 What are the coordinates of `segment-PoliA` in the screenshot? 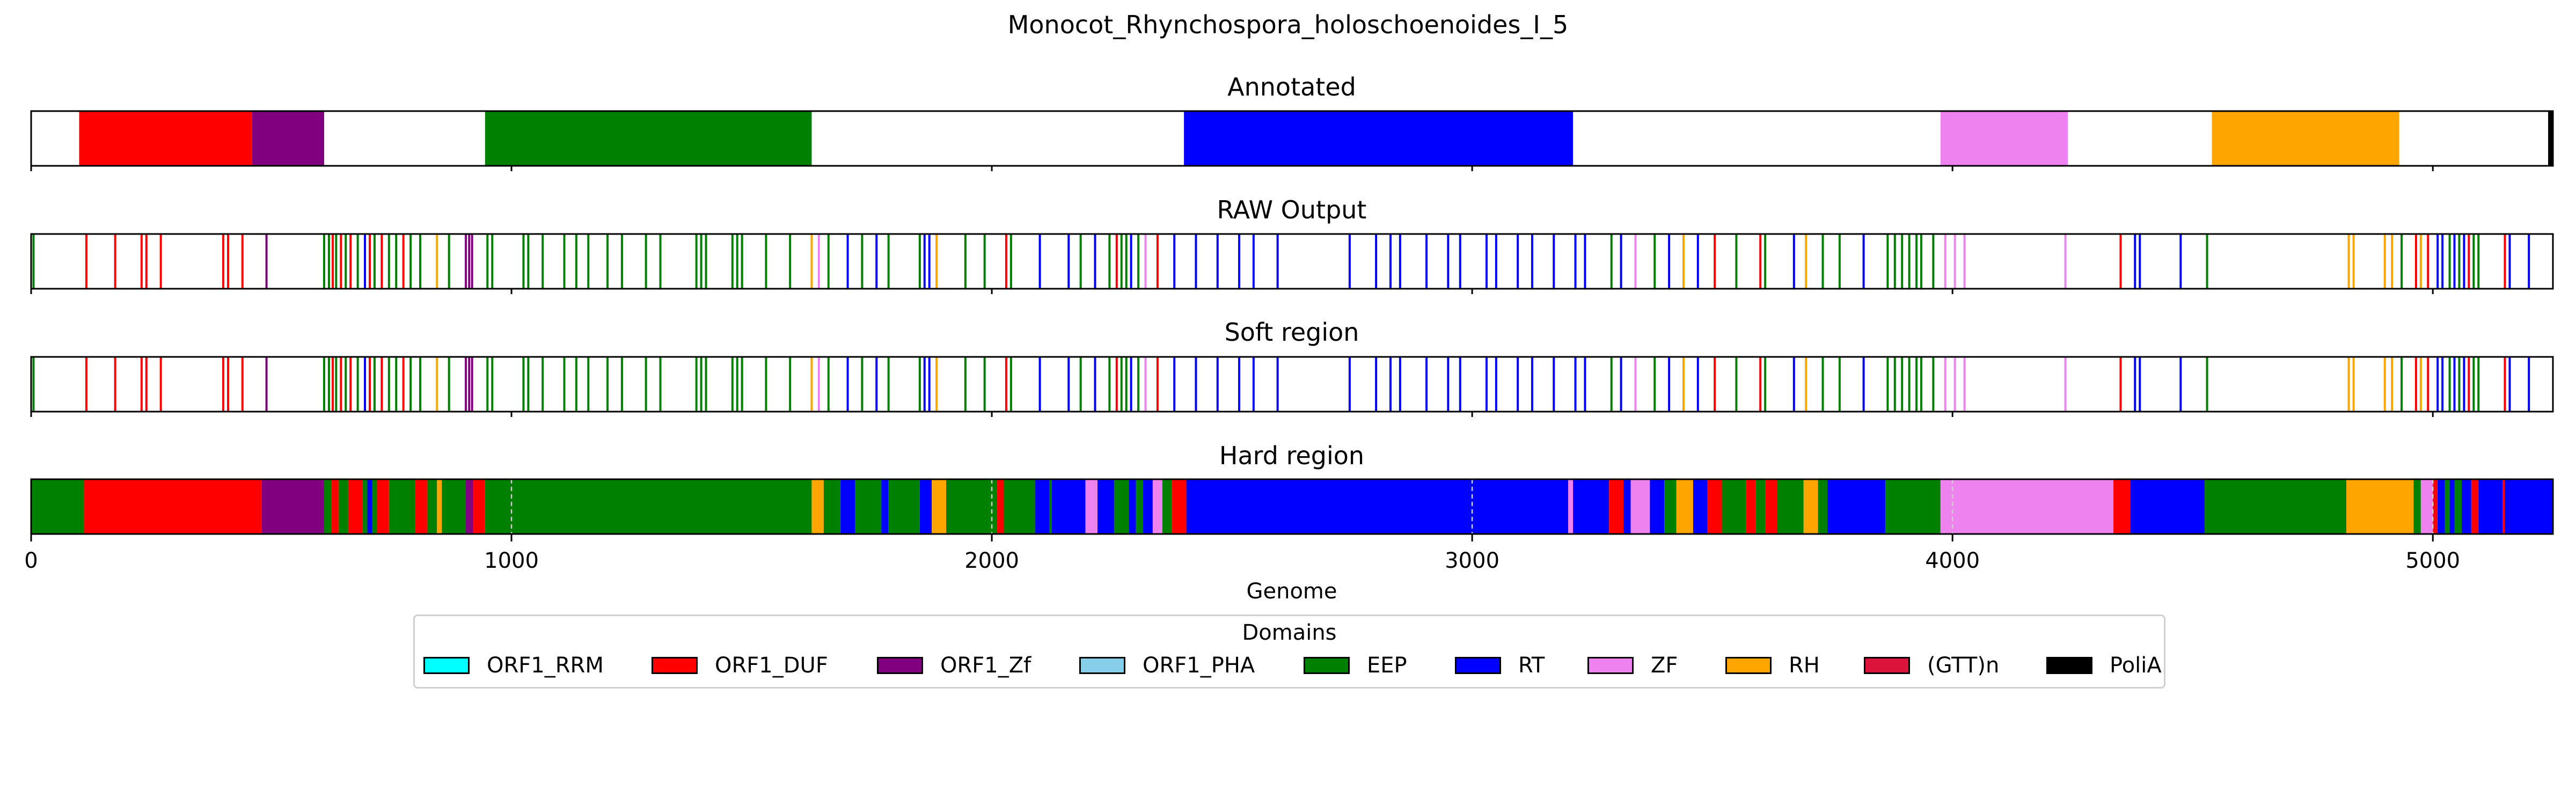 It's located at (2550, 138).